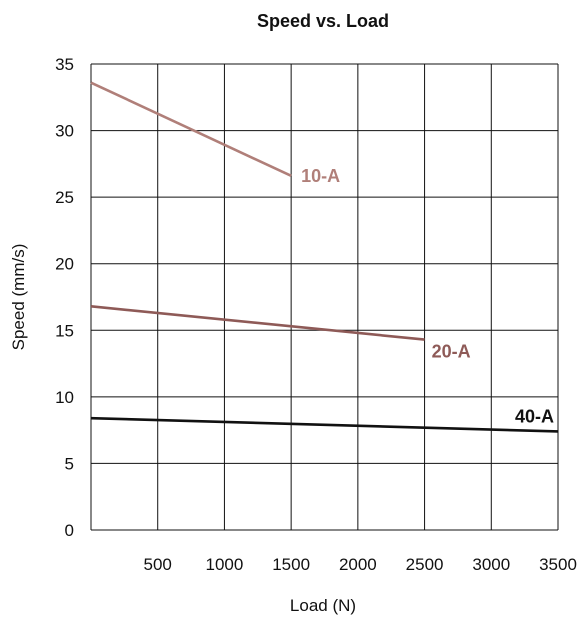 This screenshot has height=618, width=584. What do you see at coordinates (324, 424) in the screenshot?
I see `series-line-40-a` at bounding box center [324, 424].